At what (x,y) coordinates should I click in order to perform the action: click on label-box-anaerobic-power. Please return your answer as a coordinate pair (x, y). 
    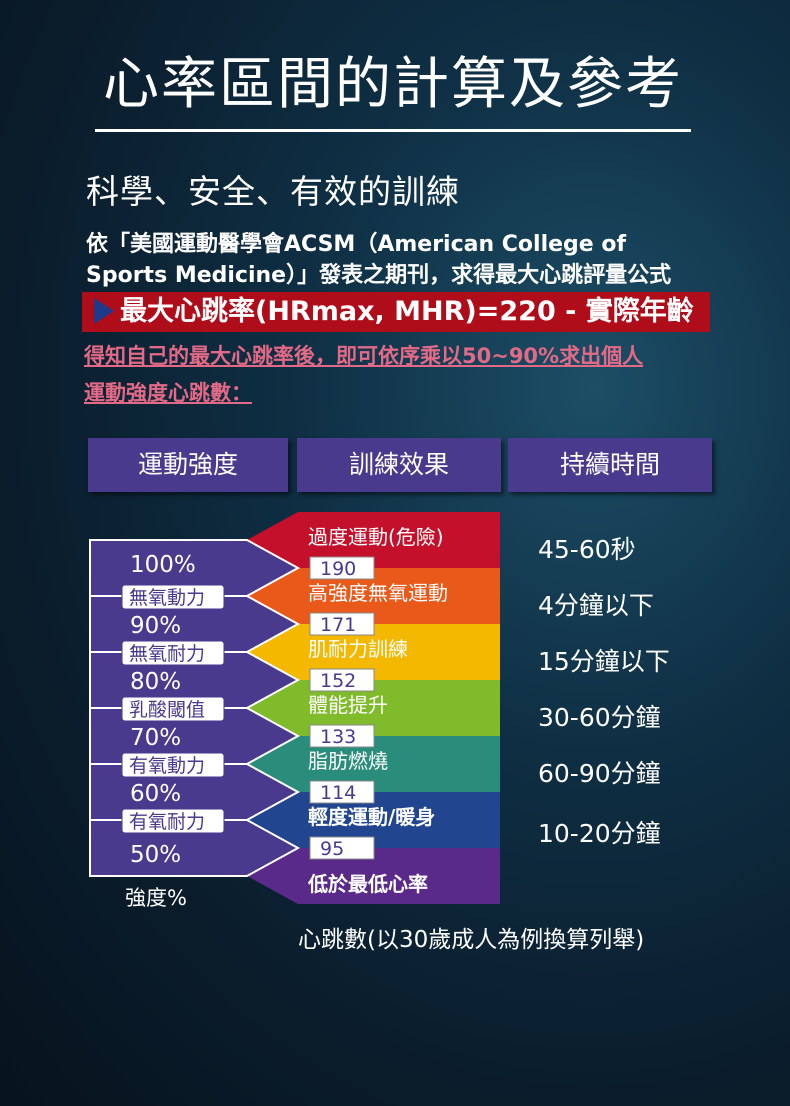
    Looking at the image, I should click on (173, 597).